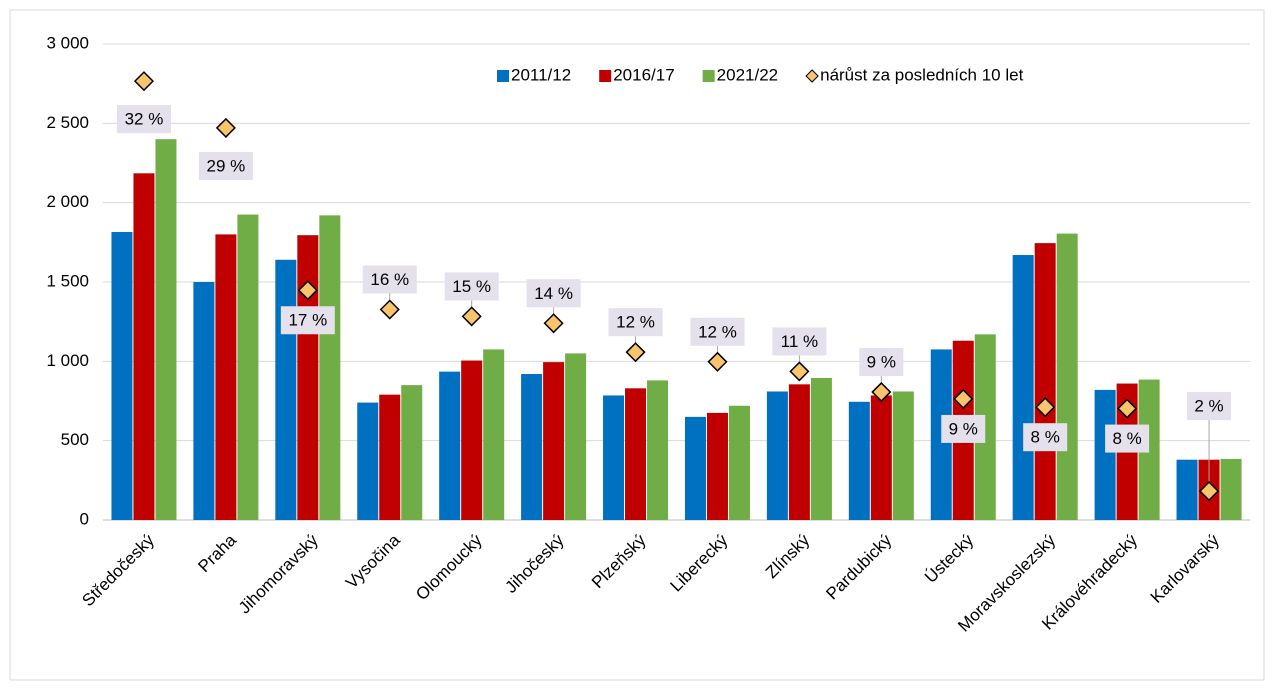 The width and height of the screenshot is (1274, 695). What do you see at coordinates (67, 360) in the screenshot?
I see `y-tick-label: 1 000` at bounding box center [67, 360].